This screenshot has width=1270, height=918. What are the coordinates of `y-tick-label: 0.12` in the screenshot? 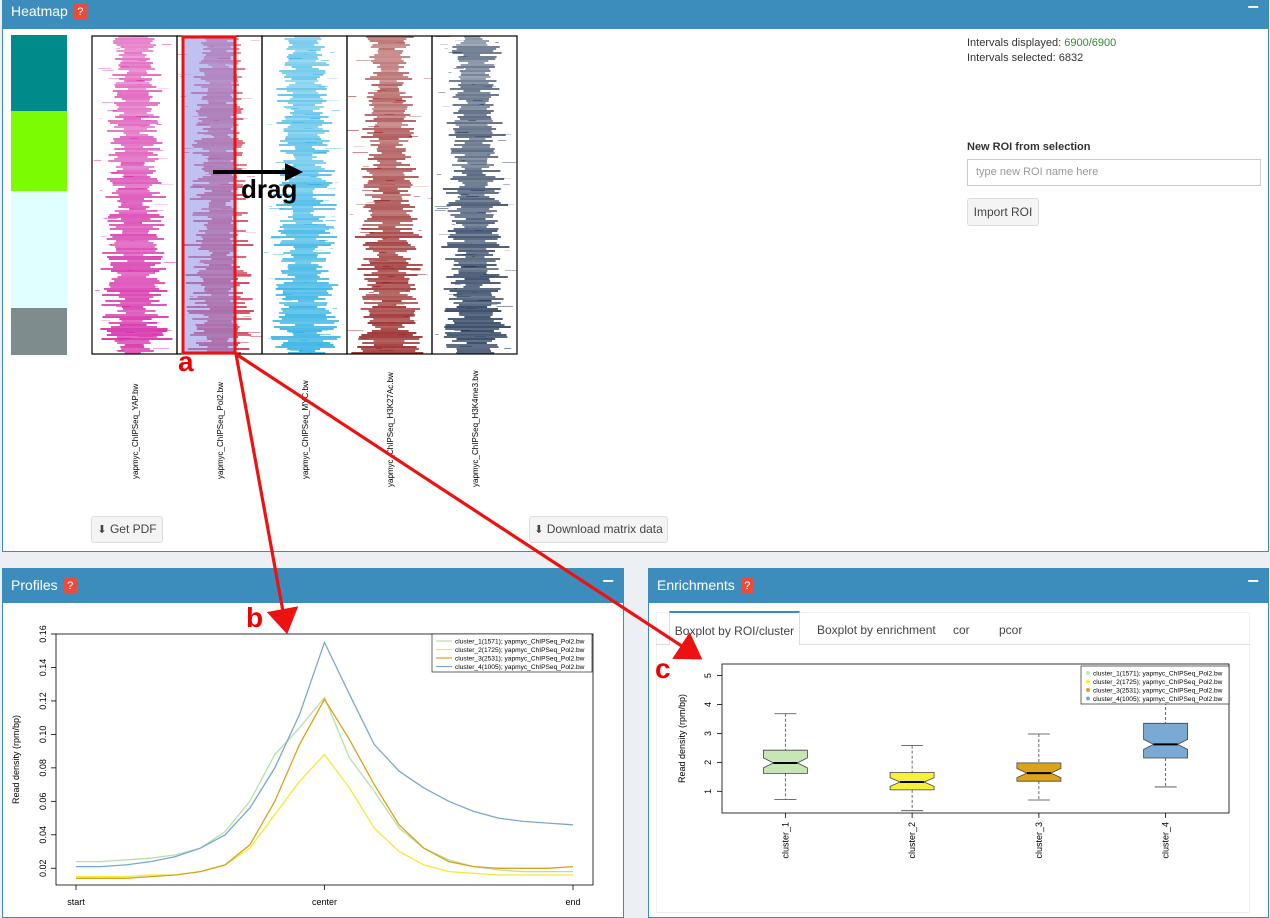 It's located at (43, 701).